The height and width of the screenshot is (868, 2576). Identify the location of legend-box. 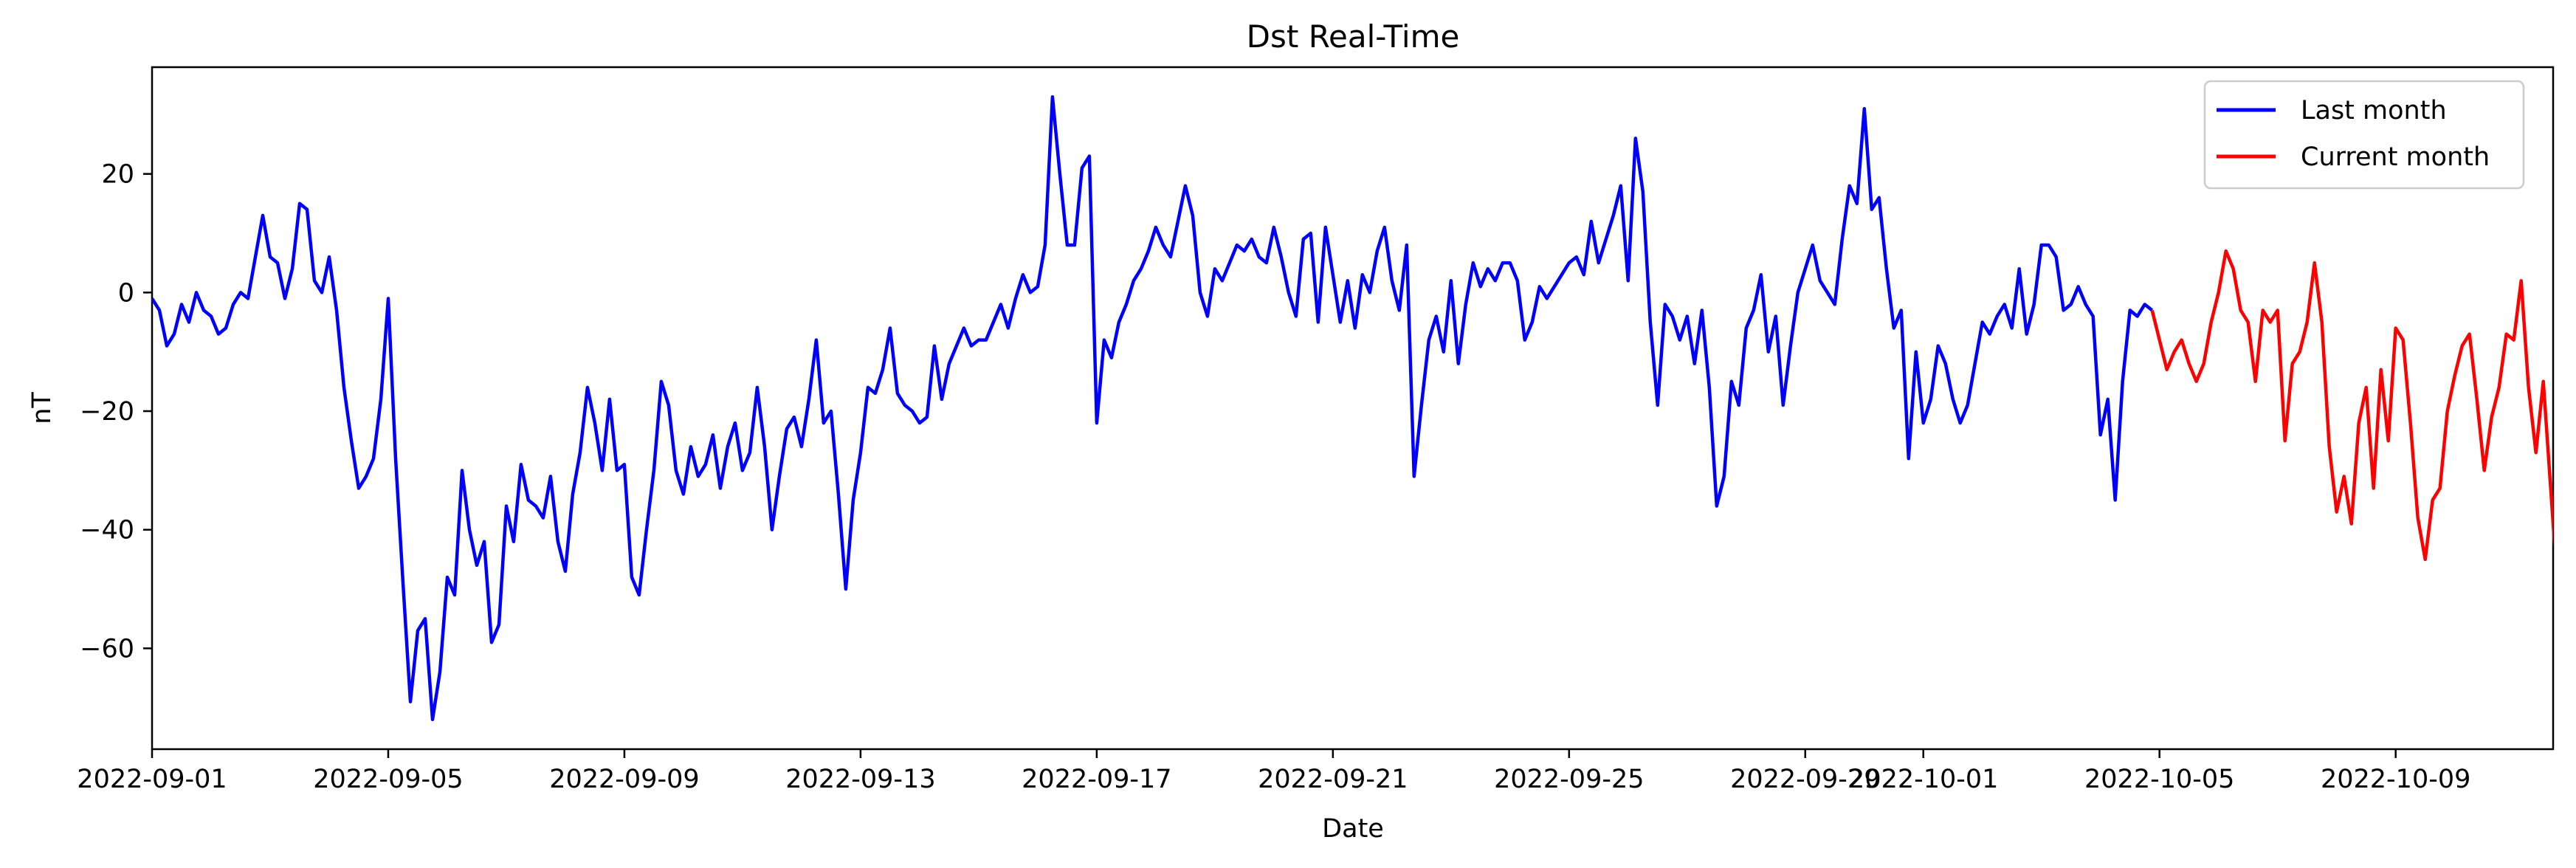
(2364, 135).